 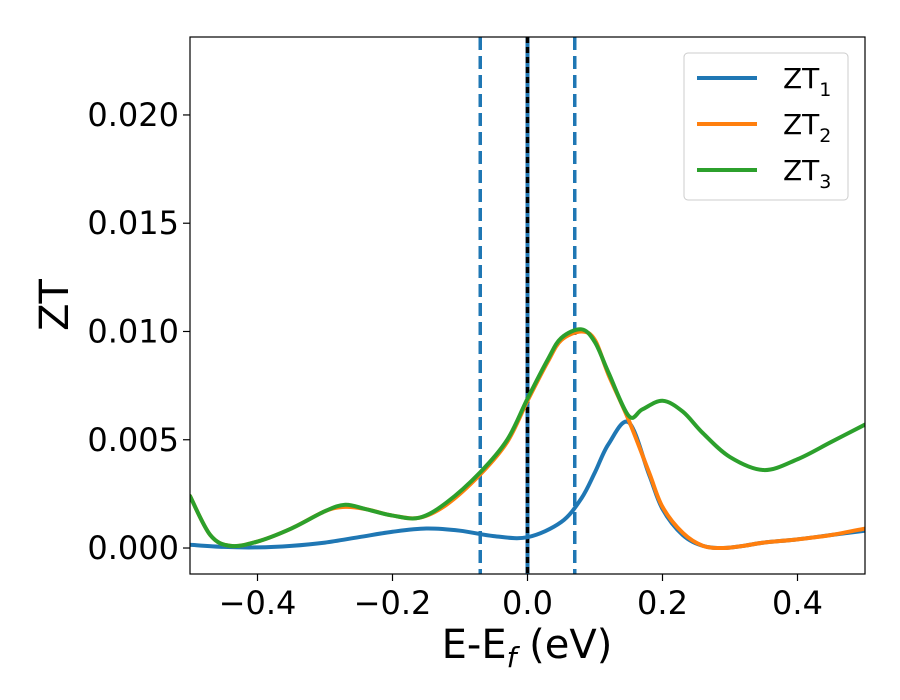 I want to click on x-tick-label: 0.2, so click(x=662, y=603).